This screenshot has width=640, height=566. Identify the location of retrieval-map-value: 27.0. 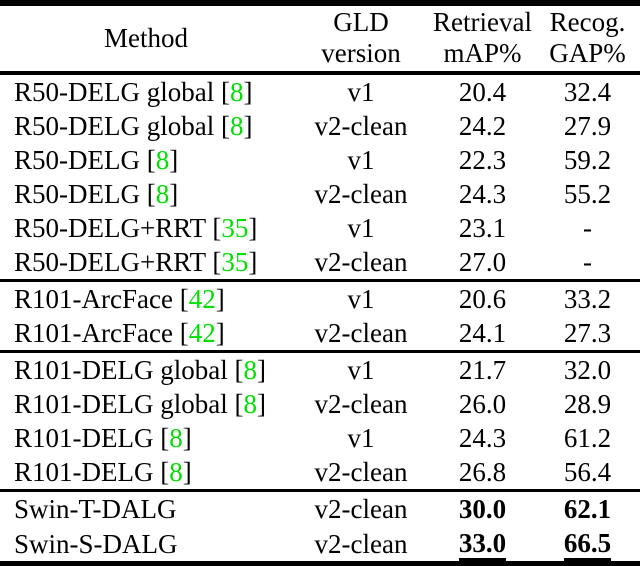
(482, 262).